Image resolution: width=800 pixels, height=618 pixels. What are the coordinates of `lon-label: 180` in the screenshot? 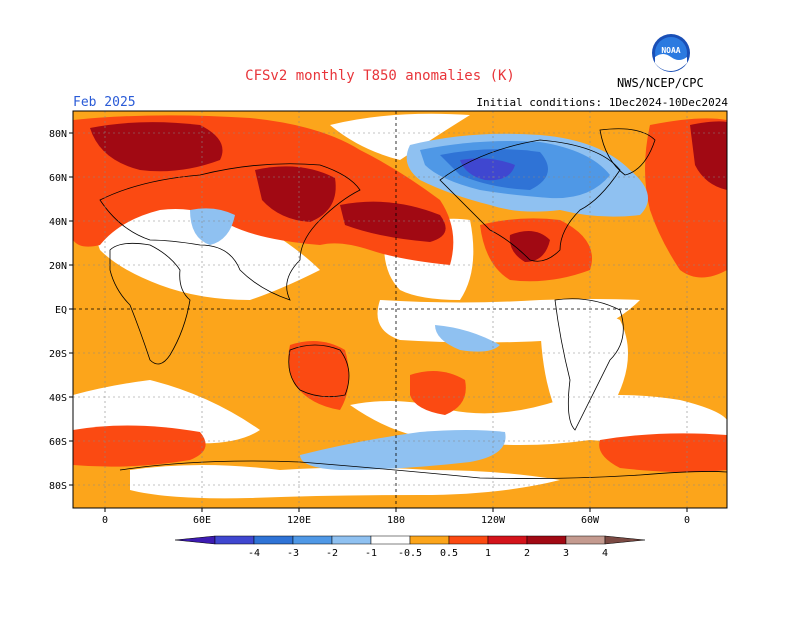 It's located at (396, 520).